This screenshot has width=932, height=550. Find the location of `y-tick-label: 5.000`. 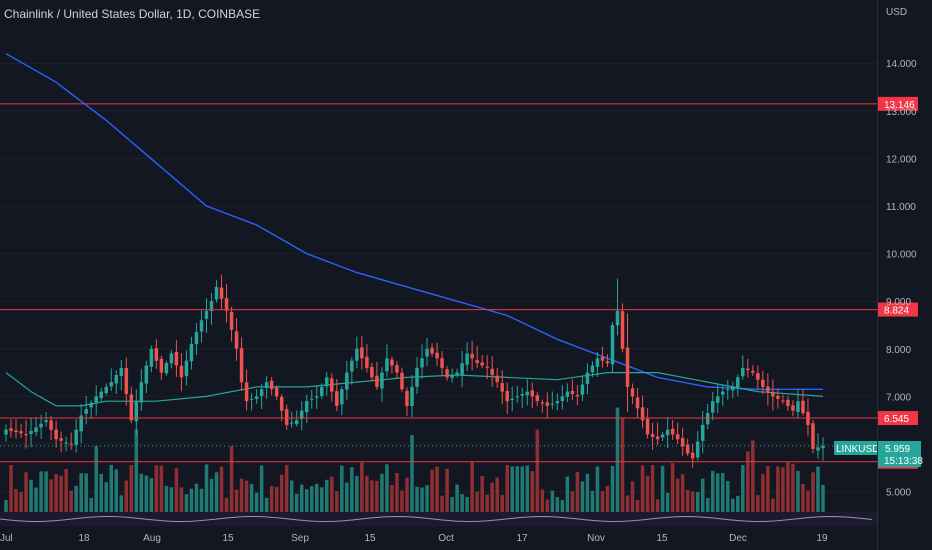

y-tick-label: 5.000 is located at coordinates (898, 493).